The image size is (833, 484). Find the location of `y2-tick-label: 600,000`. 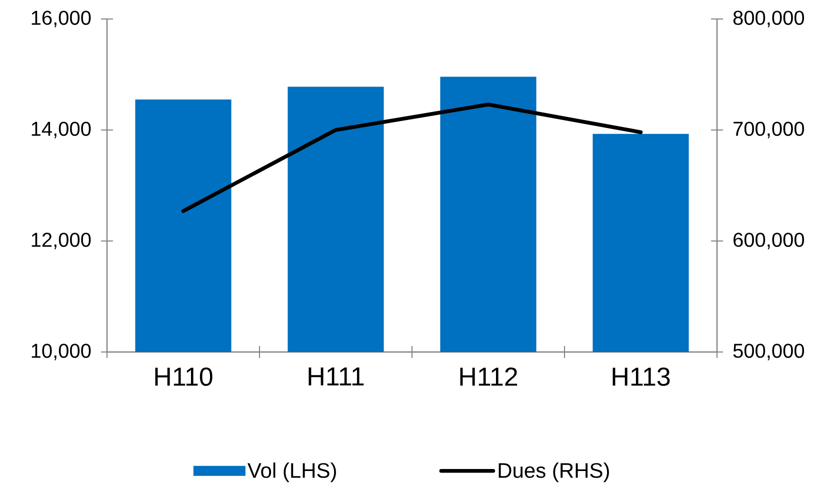

y2-tick-label: 600,000 is located at coordinates (769, 241).